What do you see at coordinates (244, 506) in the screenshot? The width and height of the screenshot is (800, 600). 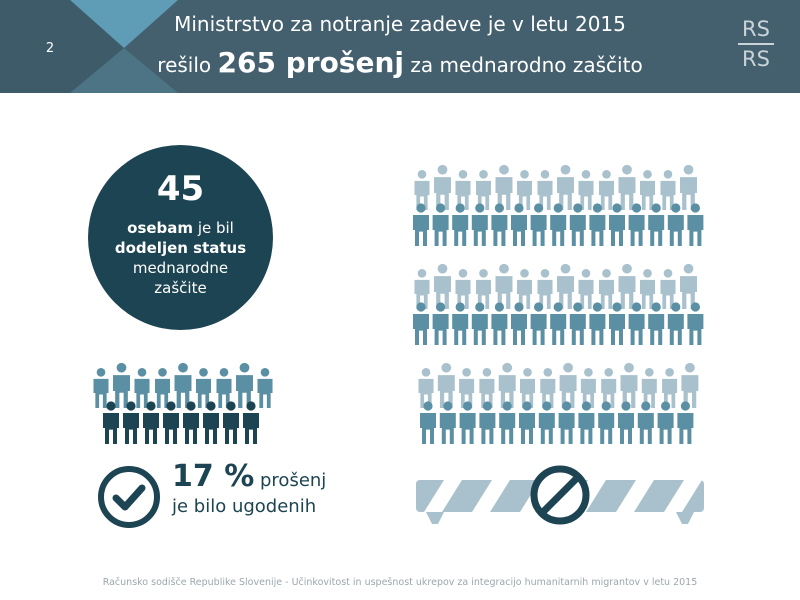 I see `approved-line2: je bilo ugodenih` at bounding box center [244, 506].